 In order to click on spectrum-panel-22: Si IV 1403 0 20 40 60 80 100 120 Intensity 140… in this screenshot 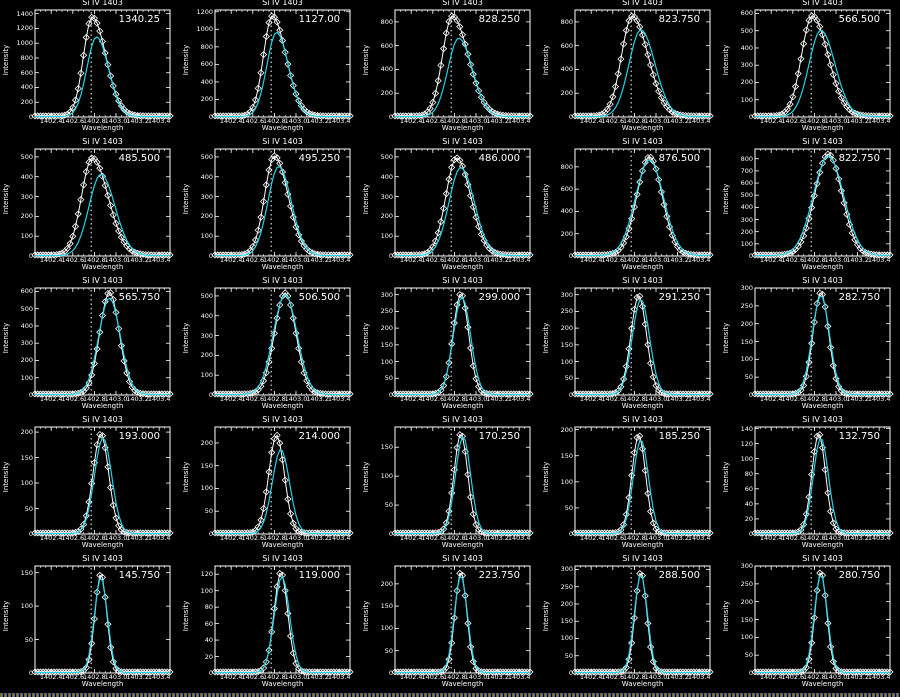, I will do `click(270, 624)`.